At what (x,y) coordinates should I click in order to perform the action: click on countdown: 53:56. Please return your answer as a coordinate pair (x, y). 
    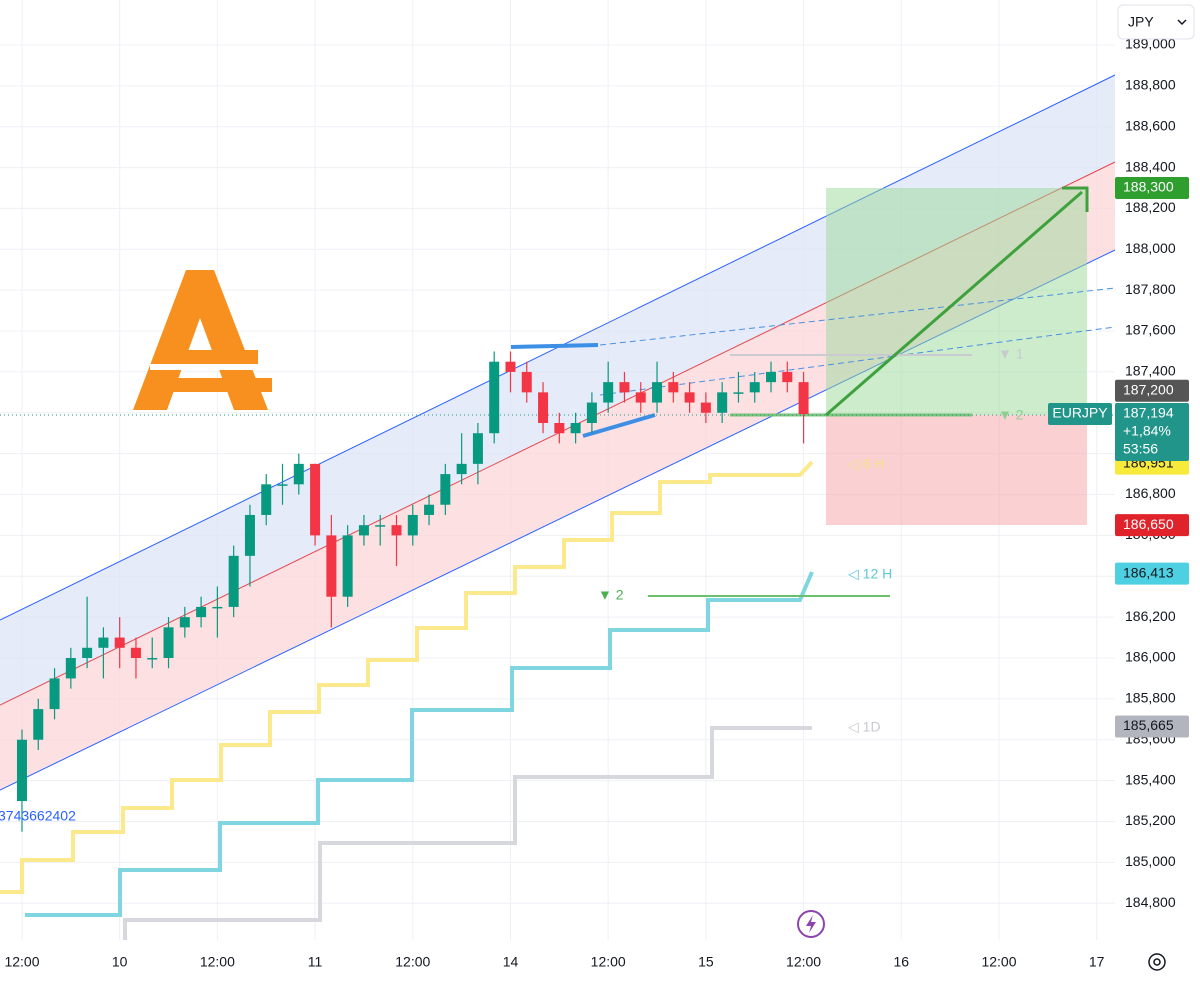
    Looking at the image, I should click on (1140, 449).